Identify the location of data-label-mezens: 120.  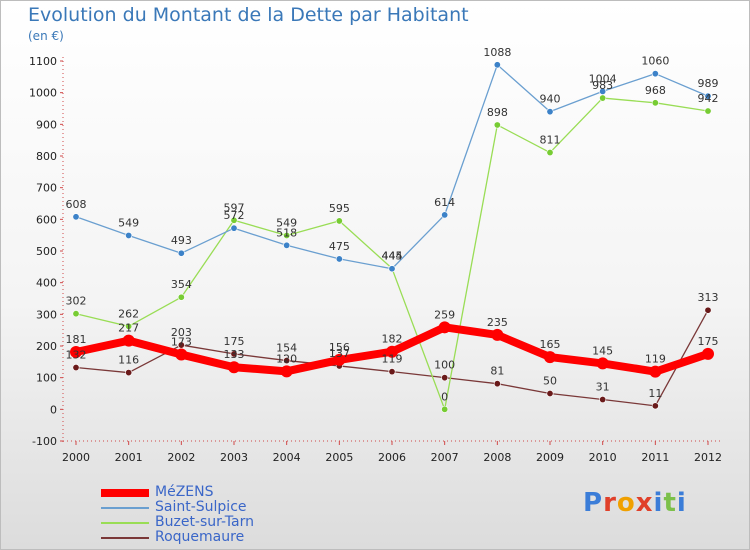
(286, 358).